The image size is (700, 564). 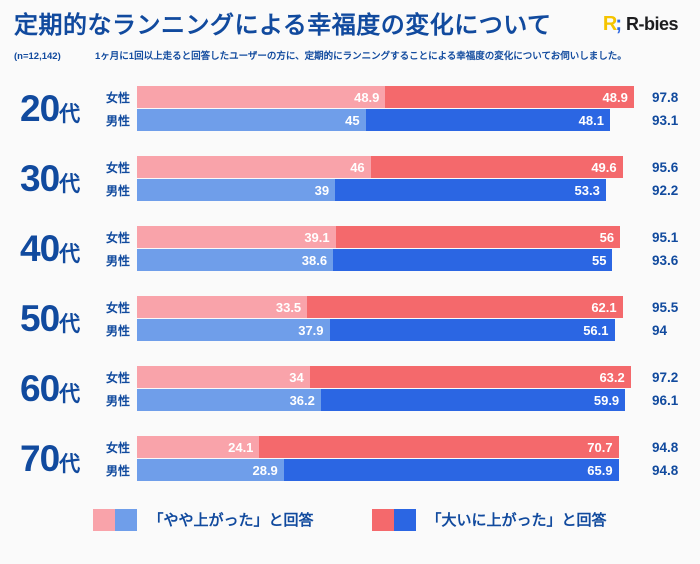 I want to click on age-number: 50, so click(x=40, y=319).